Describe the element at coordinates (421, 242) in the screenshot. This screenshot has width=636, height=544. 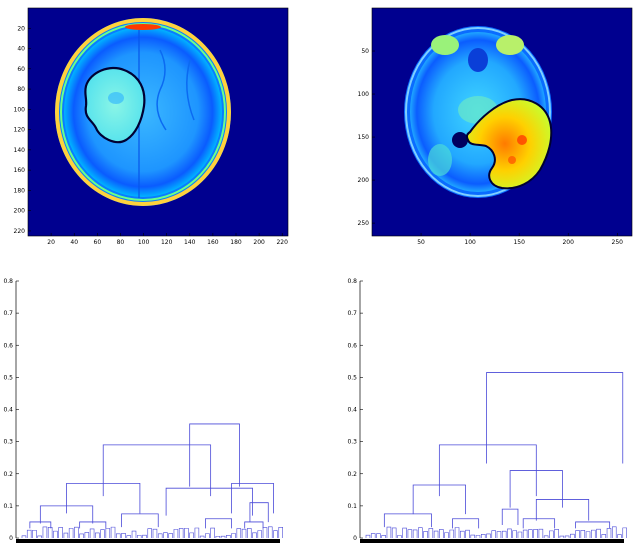
I see `x-tick-label: 50` at that location.